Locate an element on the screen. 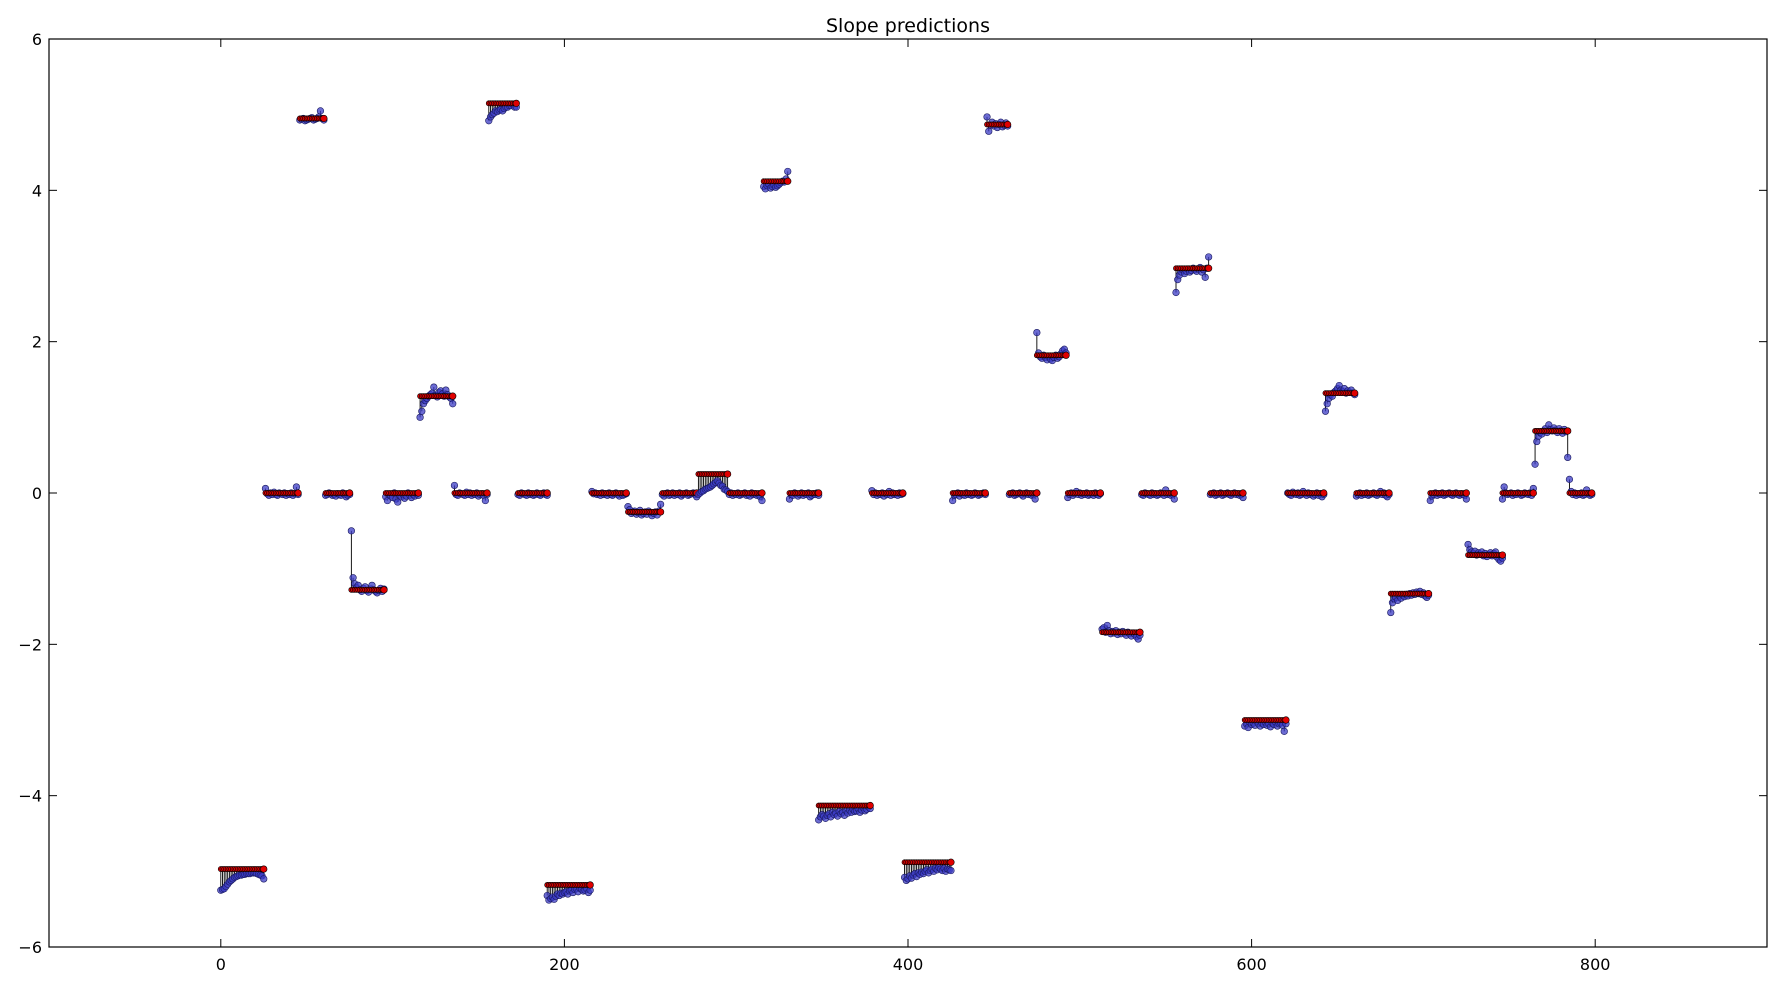 Image resolution: width=1785 pixels, height=988 pixels. y-tick-label: 0 is located at coordinates (37, 493).